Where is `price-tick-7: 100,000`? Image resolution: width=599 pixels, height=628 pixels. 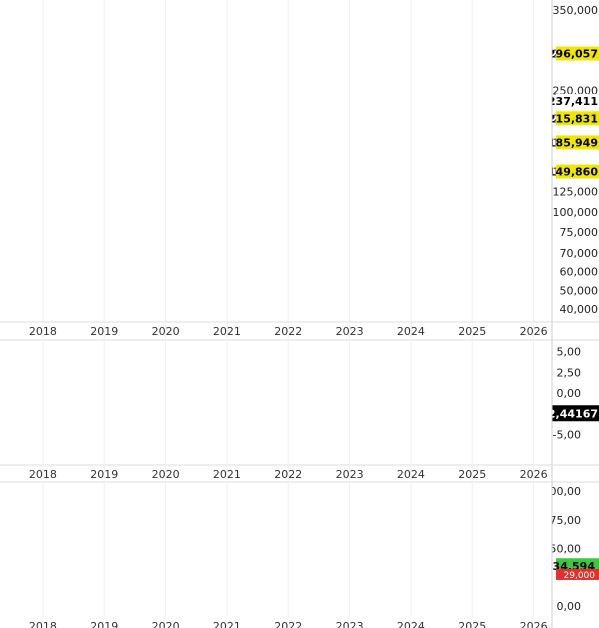
price-tick-7: 100,000 is located at coordinates (576, 212).